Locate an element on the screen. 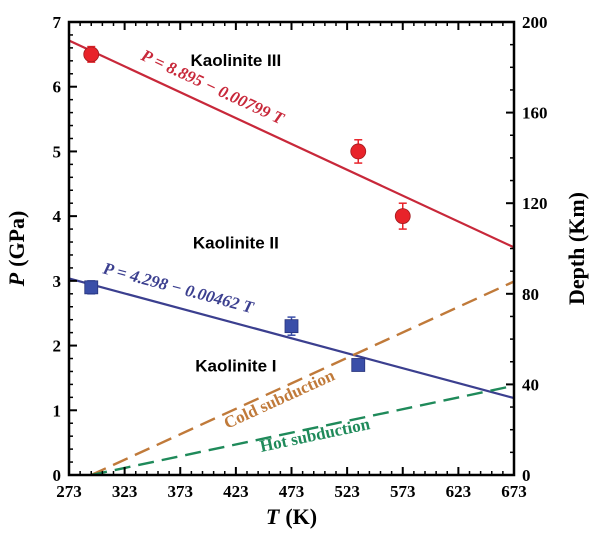 This screenshot has height=534, width=600. region-label-kaolinite-iii: Kaolinite III is located at coordinates (236, 60).